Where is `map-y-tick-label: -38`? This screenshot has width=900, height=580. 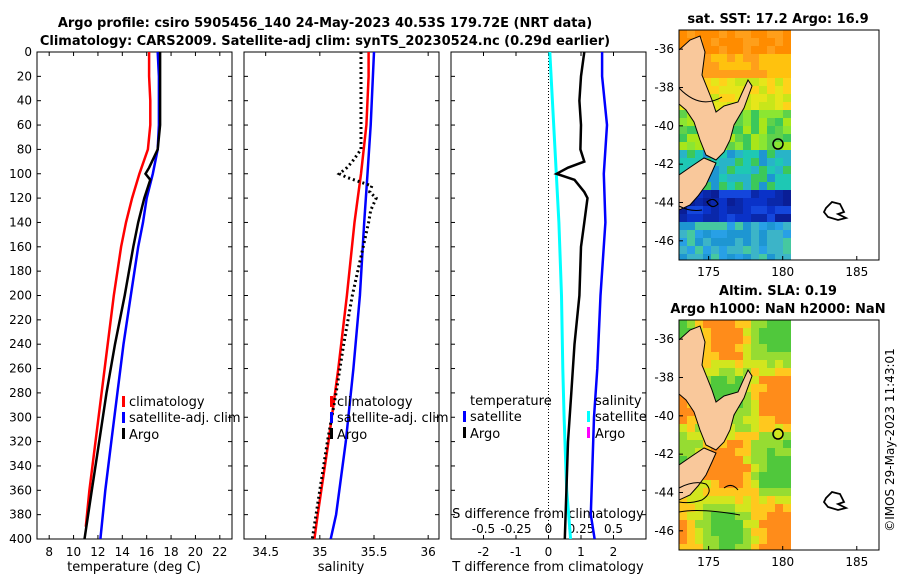
map-y-tick-label: -38 is located at coordinates (664, 88).